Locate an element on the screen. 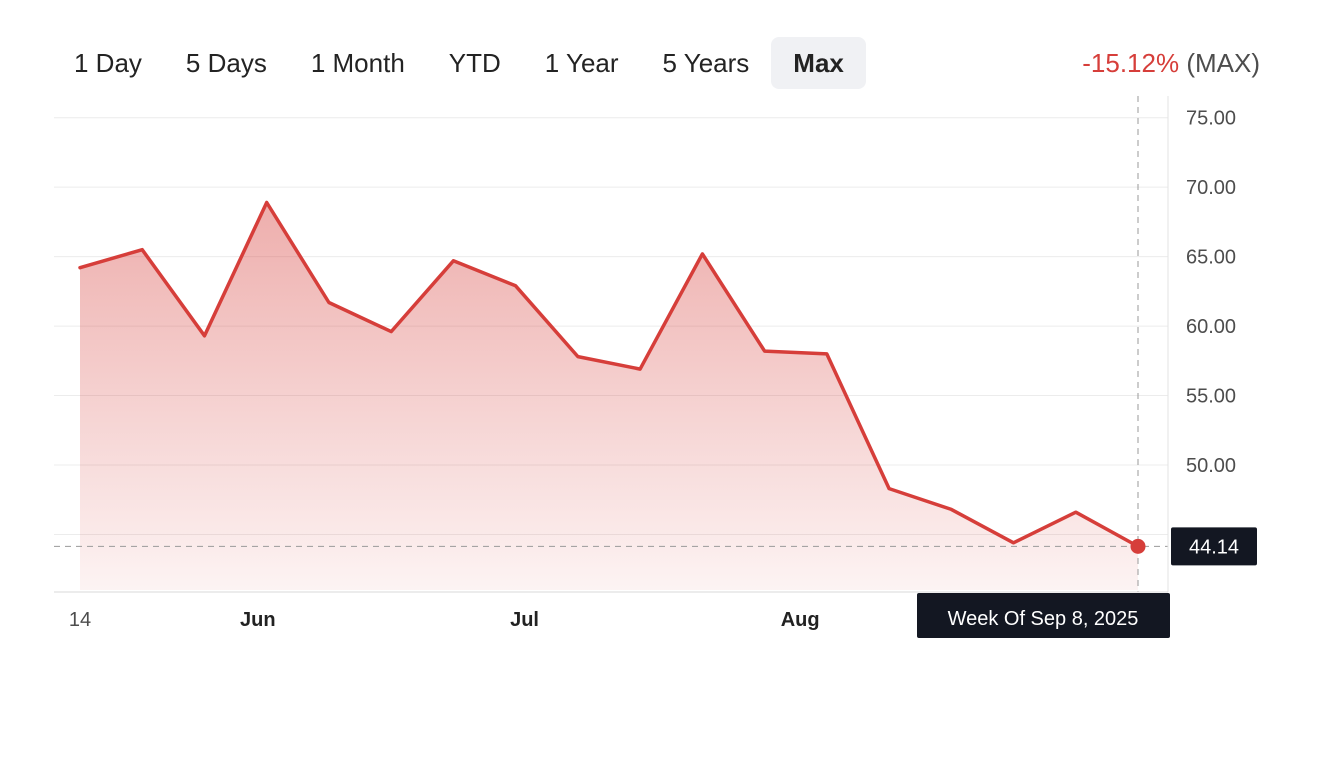  last-price-tag: 44.14 is located at coordinates (1214, 546).